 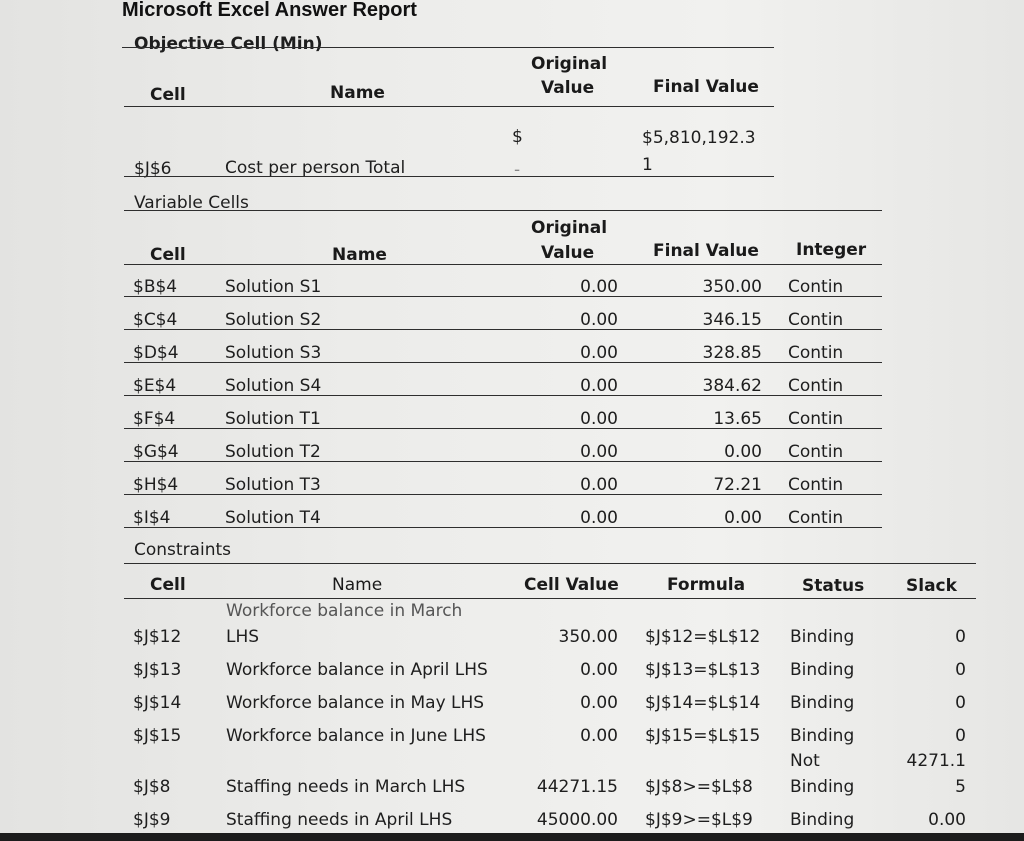 I want to click on variable-name: Solution S4, so click(x=273, y=386).